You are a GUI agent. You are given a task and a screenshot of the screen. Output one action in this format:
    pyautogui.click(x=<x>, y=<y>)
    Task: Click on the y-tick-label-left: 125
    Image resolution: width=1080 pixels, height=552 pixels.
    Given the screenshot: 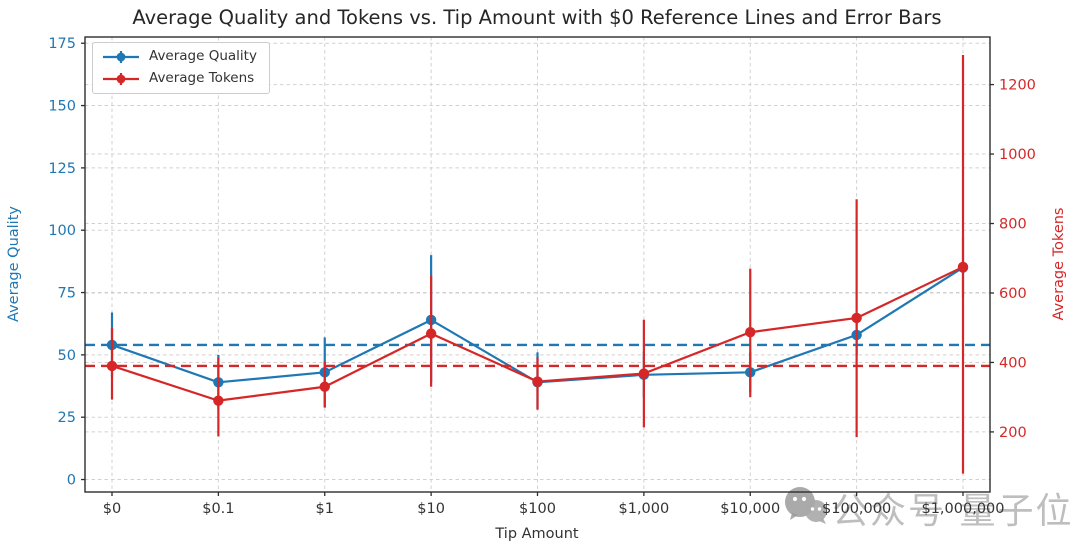 What is the action you would take?
    pyautogui.click(x=62, y=169)
    